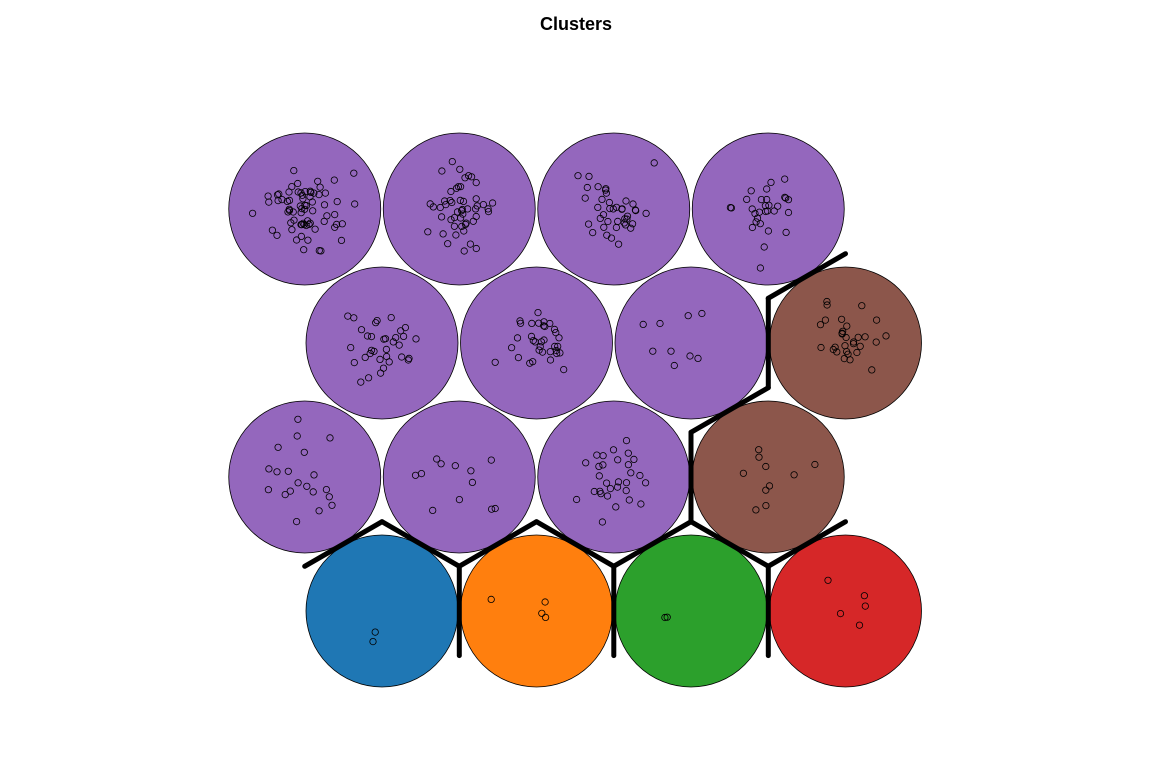  I want to click on som-node-r2-c3, so click(614, 477).